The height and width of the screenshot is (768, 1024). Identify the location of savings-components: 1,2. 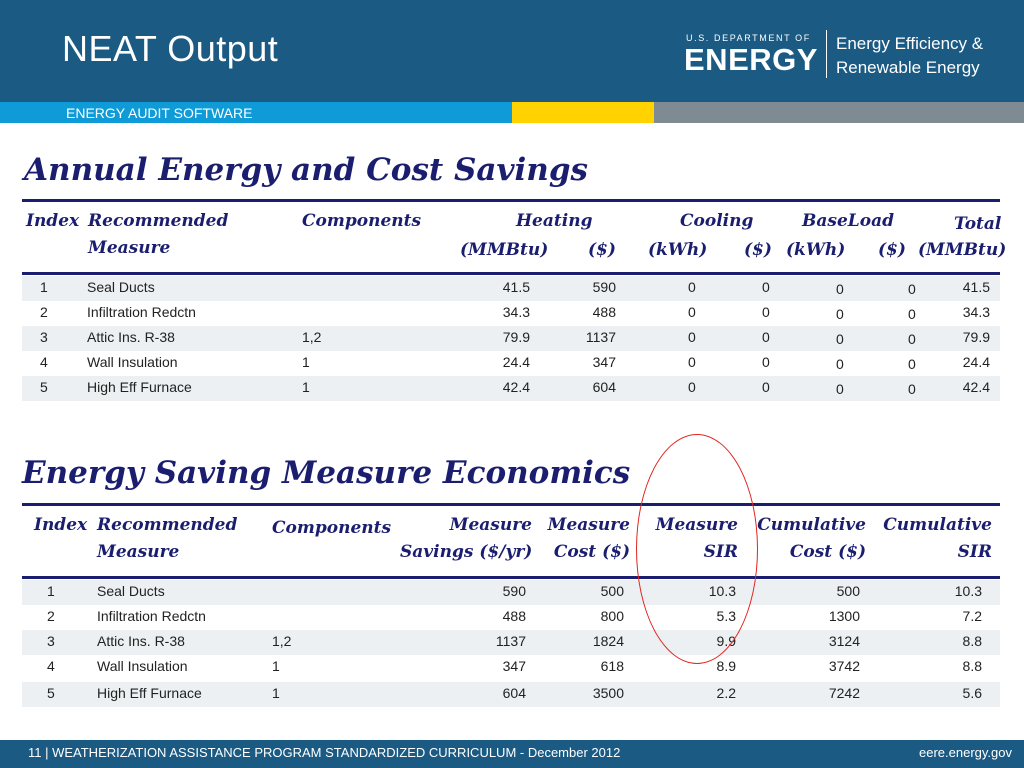
(312, 337).